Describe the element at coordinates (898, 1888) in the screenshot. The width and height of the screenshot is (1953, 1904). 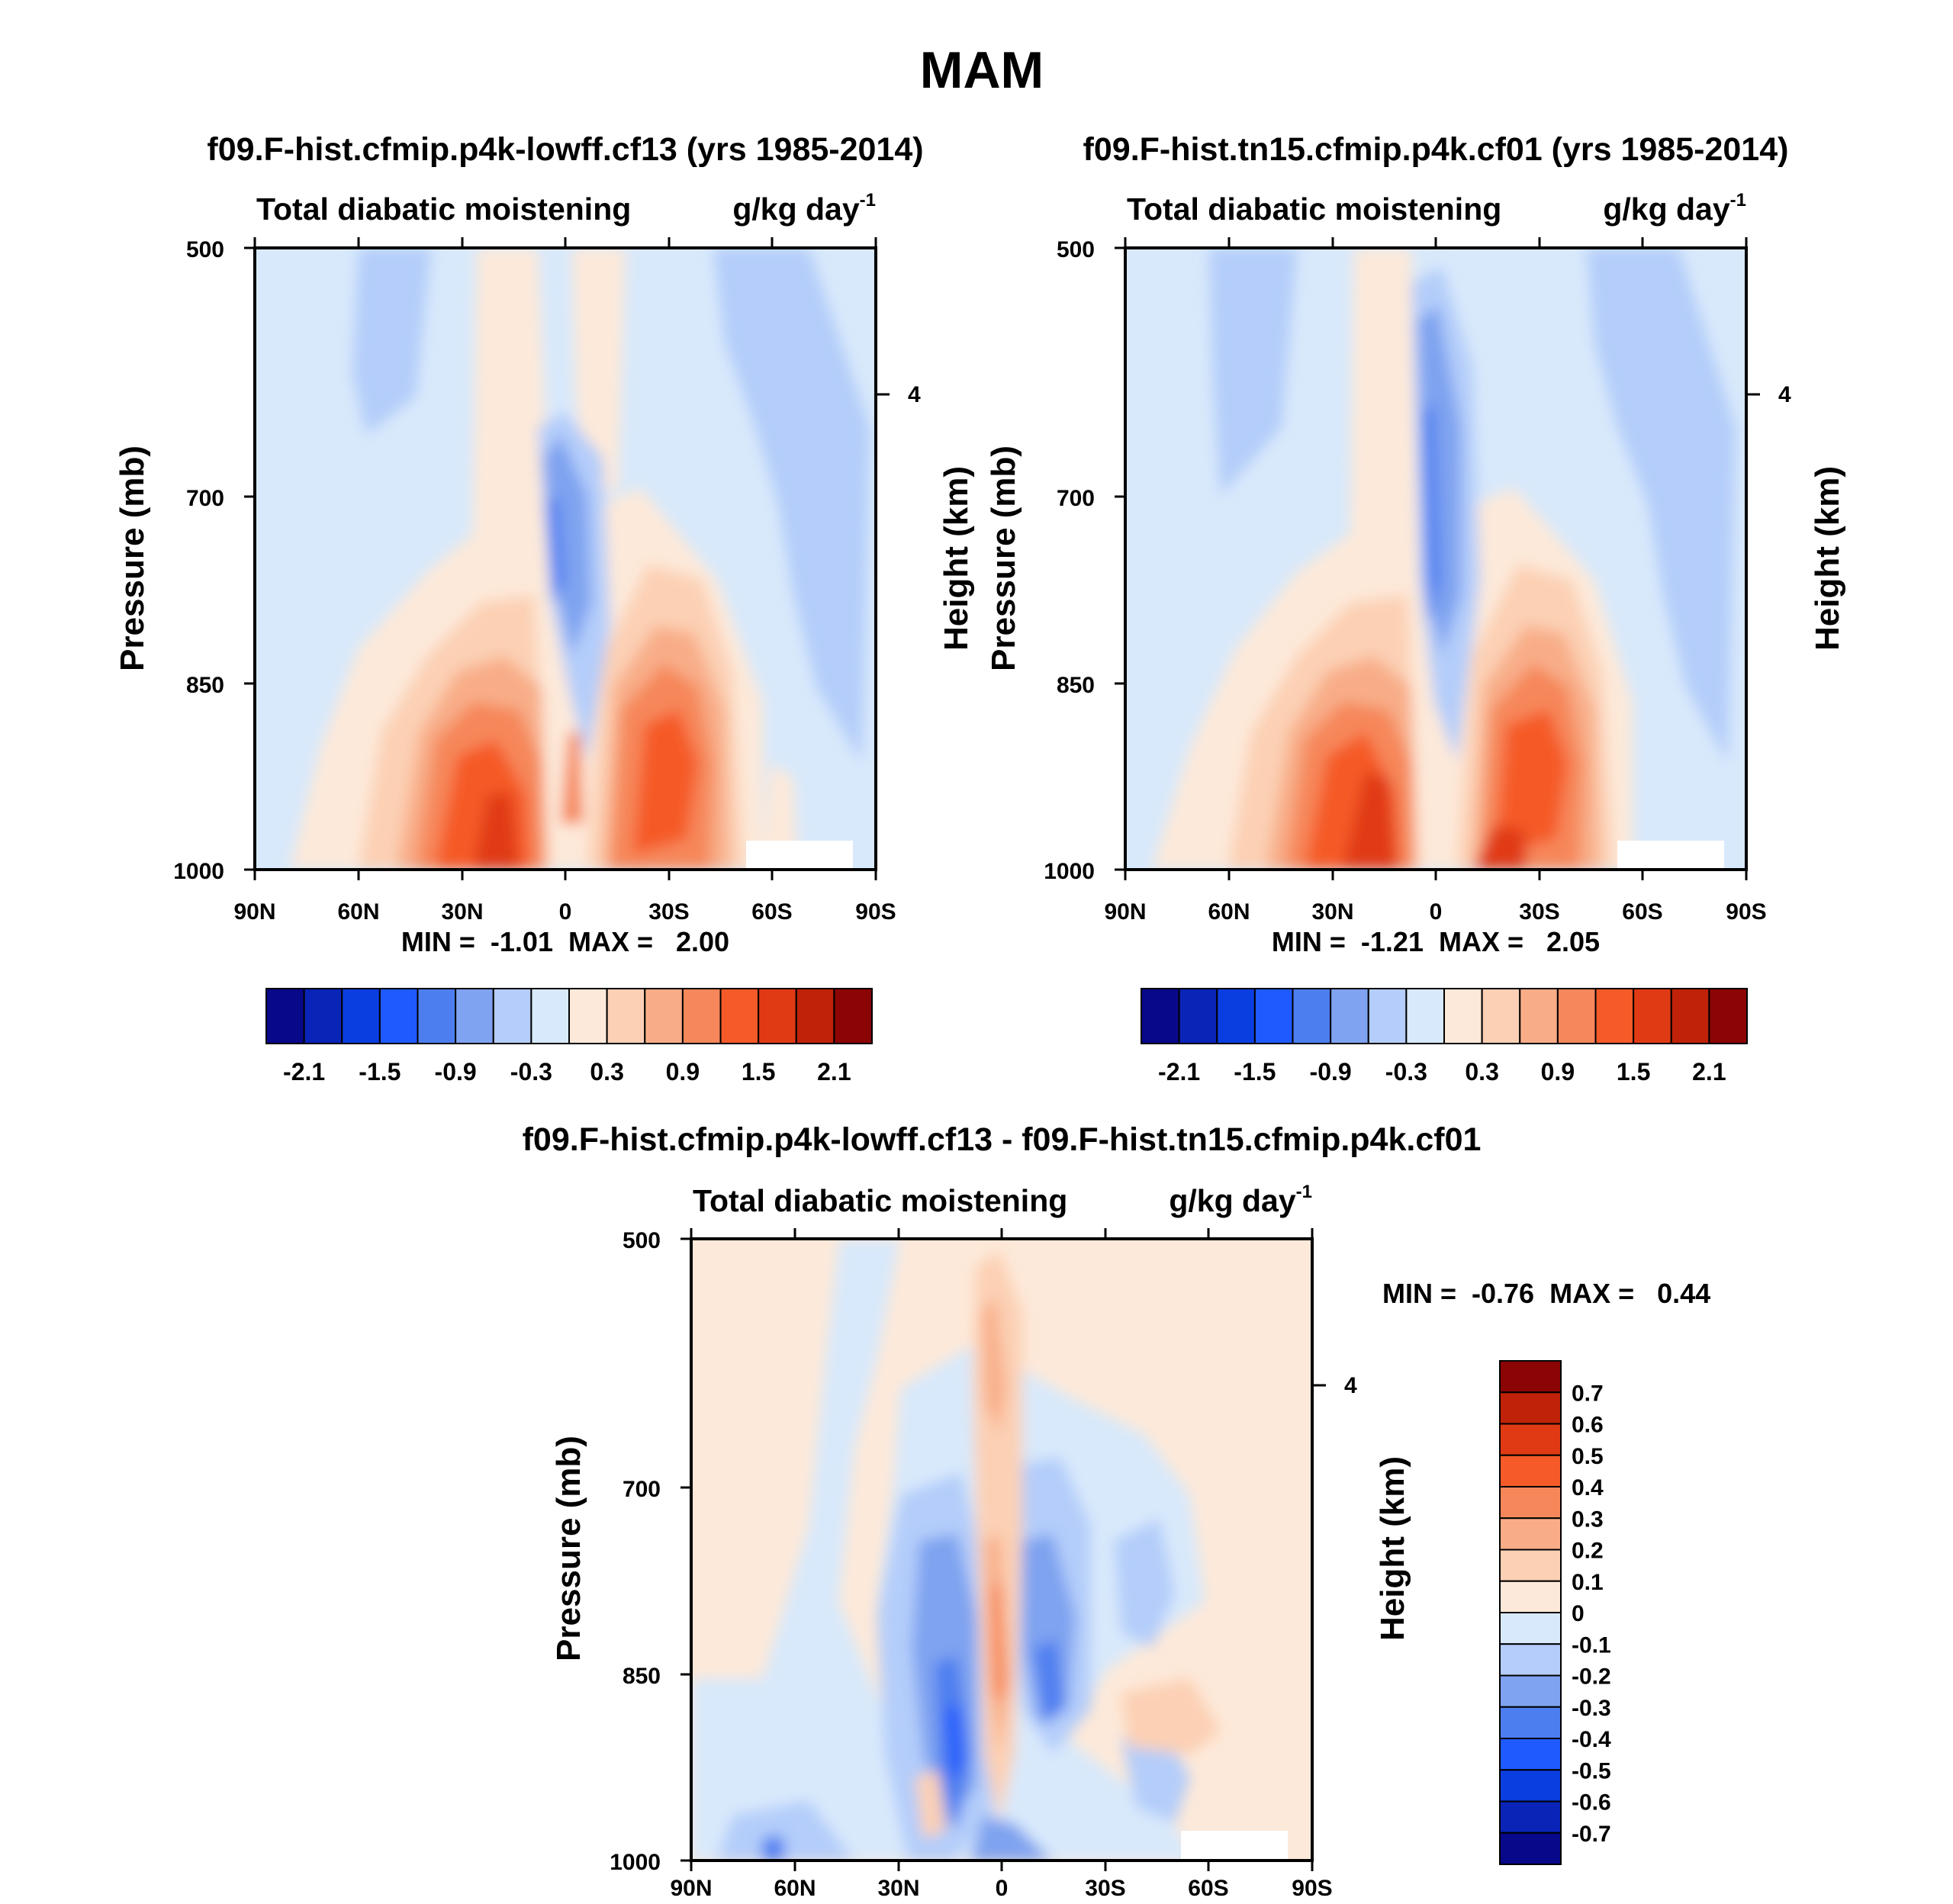
I see `panel-3-xtick-30n: 30N` at that location.